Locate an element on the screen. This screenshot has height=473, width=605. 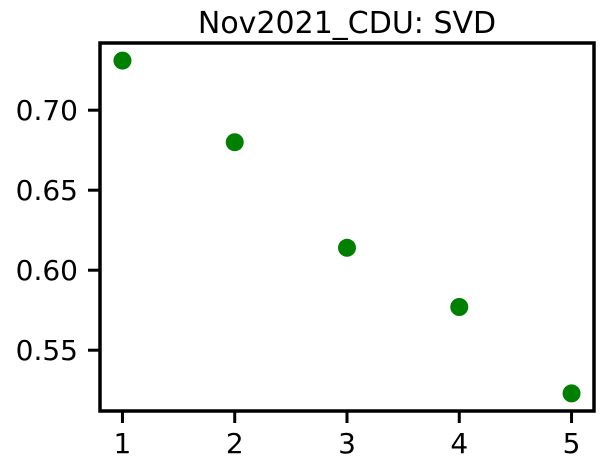
y-tick-label: 0.60 is located at coordinates (47, 270).